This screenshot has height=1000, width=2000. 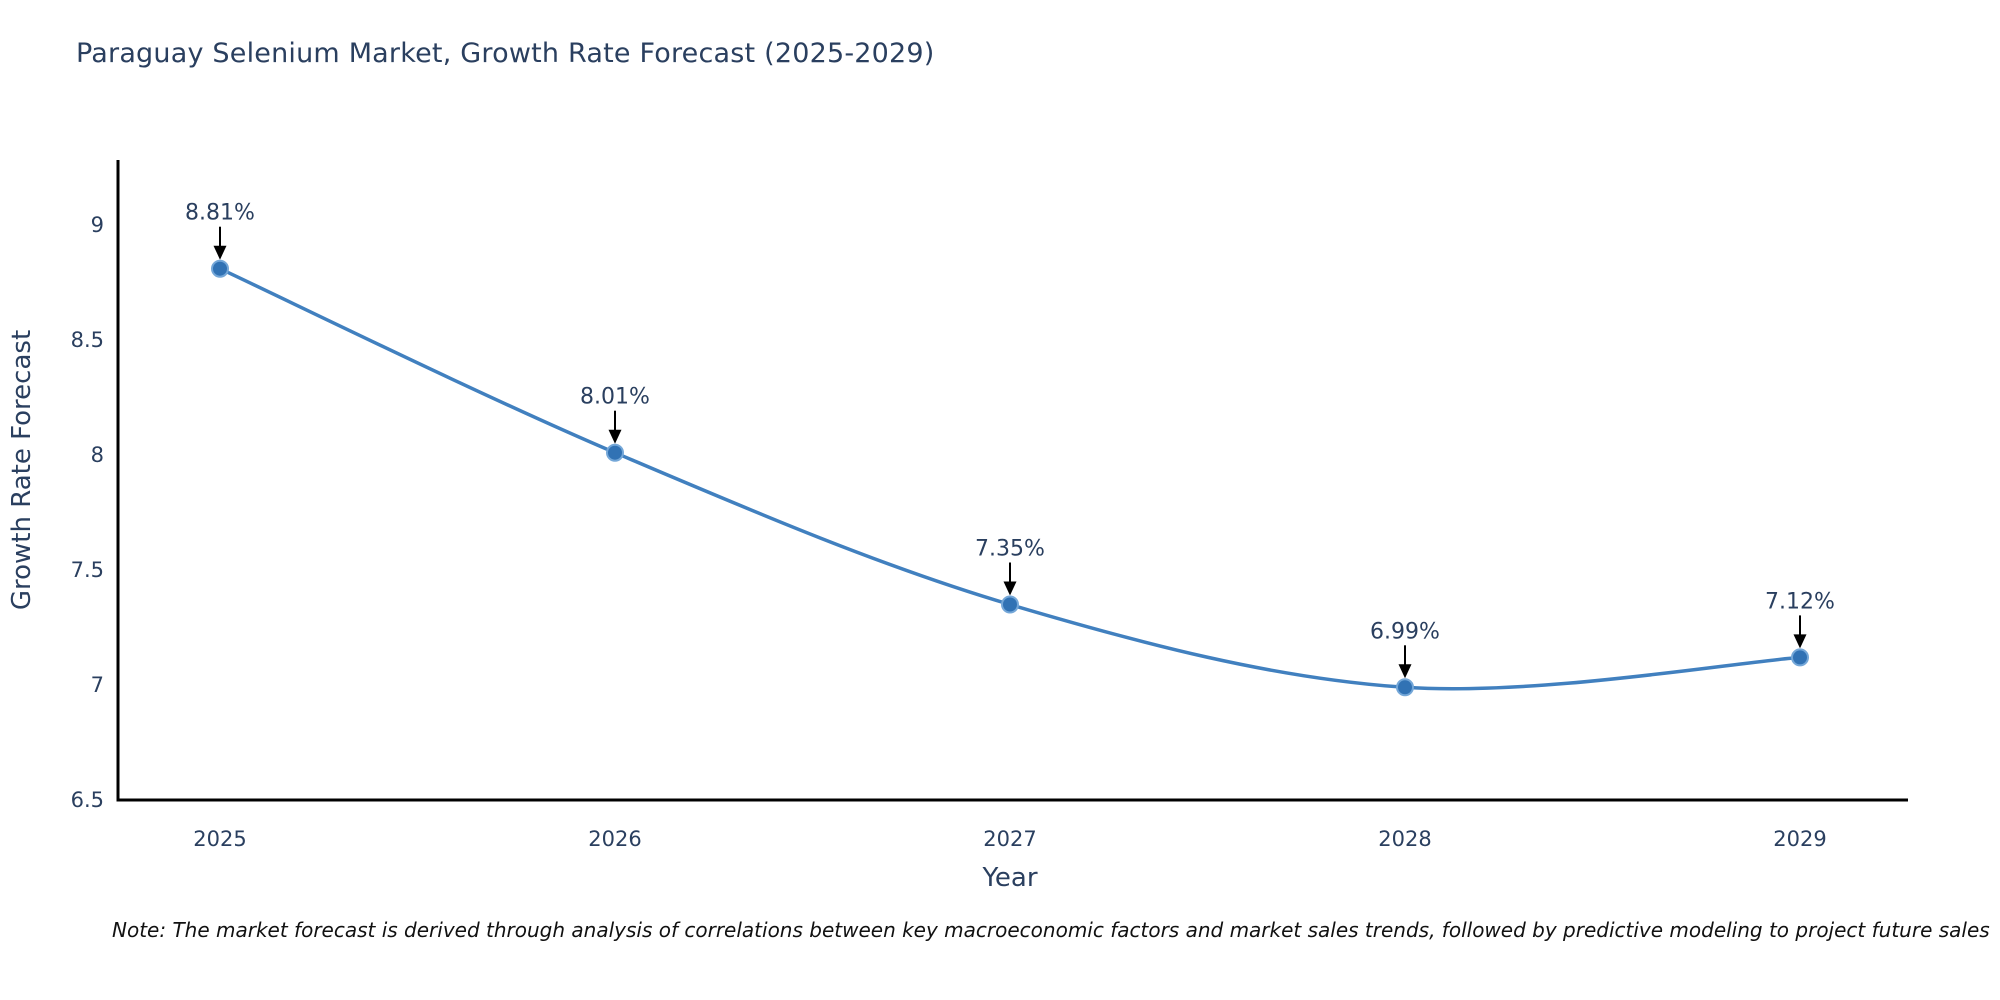 I want to click on x-tick-label: 2026, so click(x=614, y=839).